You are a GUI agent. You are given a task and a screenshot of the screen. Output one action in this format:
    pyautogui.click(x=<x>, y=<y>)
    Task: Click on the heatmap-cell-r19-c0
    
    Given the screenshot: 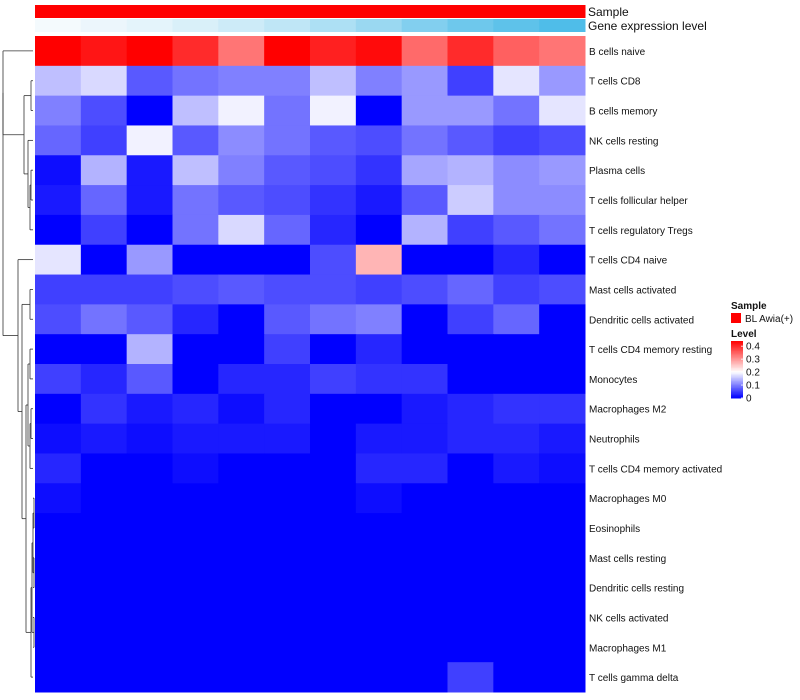 What is the action you would take?
    pyautogui.click(x=58, y=617)
    